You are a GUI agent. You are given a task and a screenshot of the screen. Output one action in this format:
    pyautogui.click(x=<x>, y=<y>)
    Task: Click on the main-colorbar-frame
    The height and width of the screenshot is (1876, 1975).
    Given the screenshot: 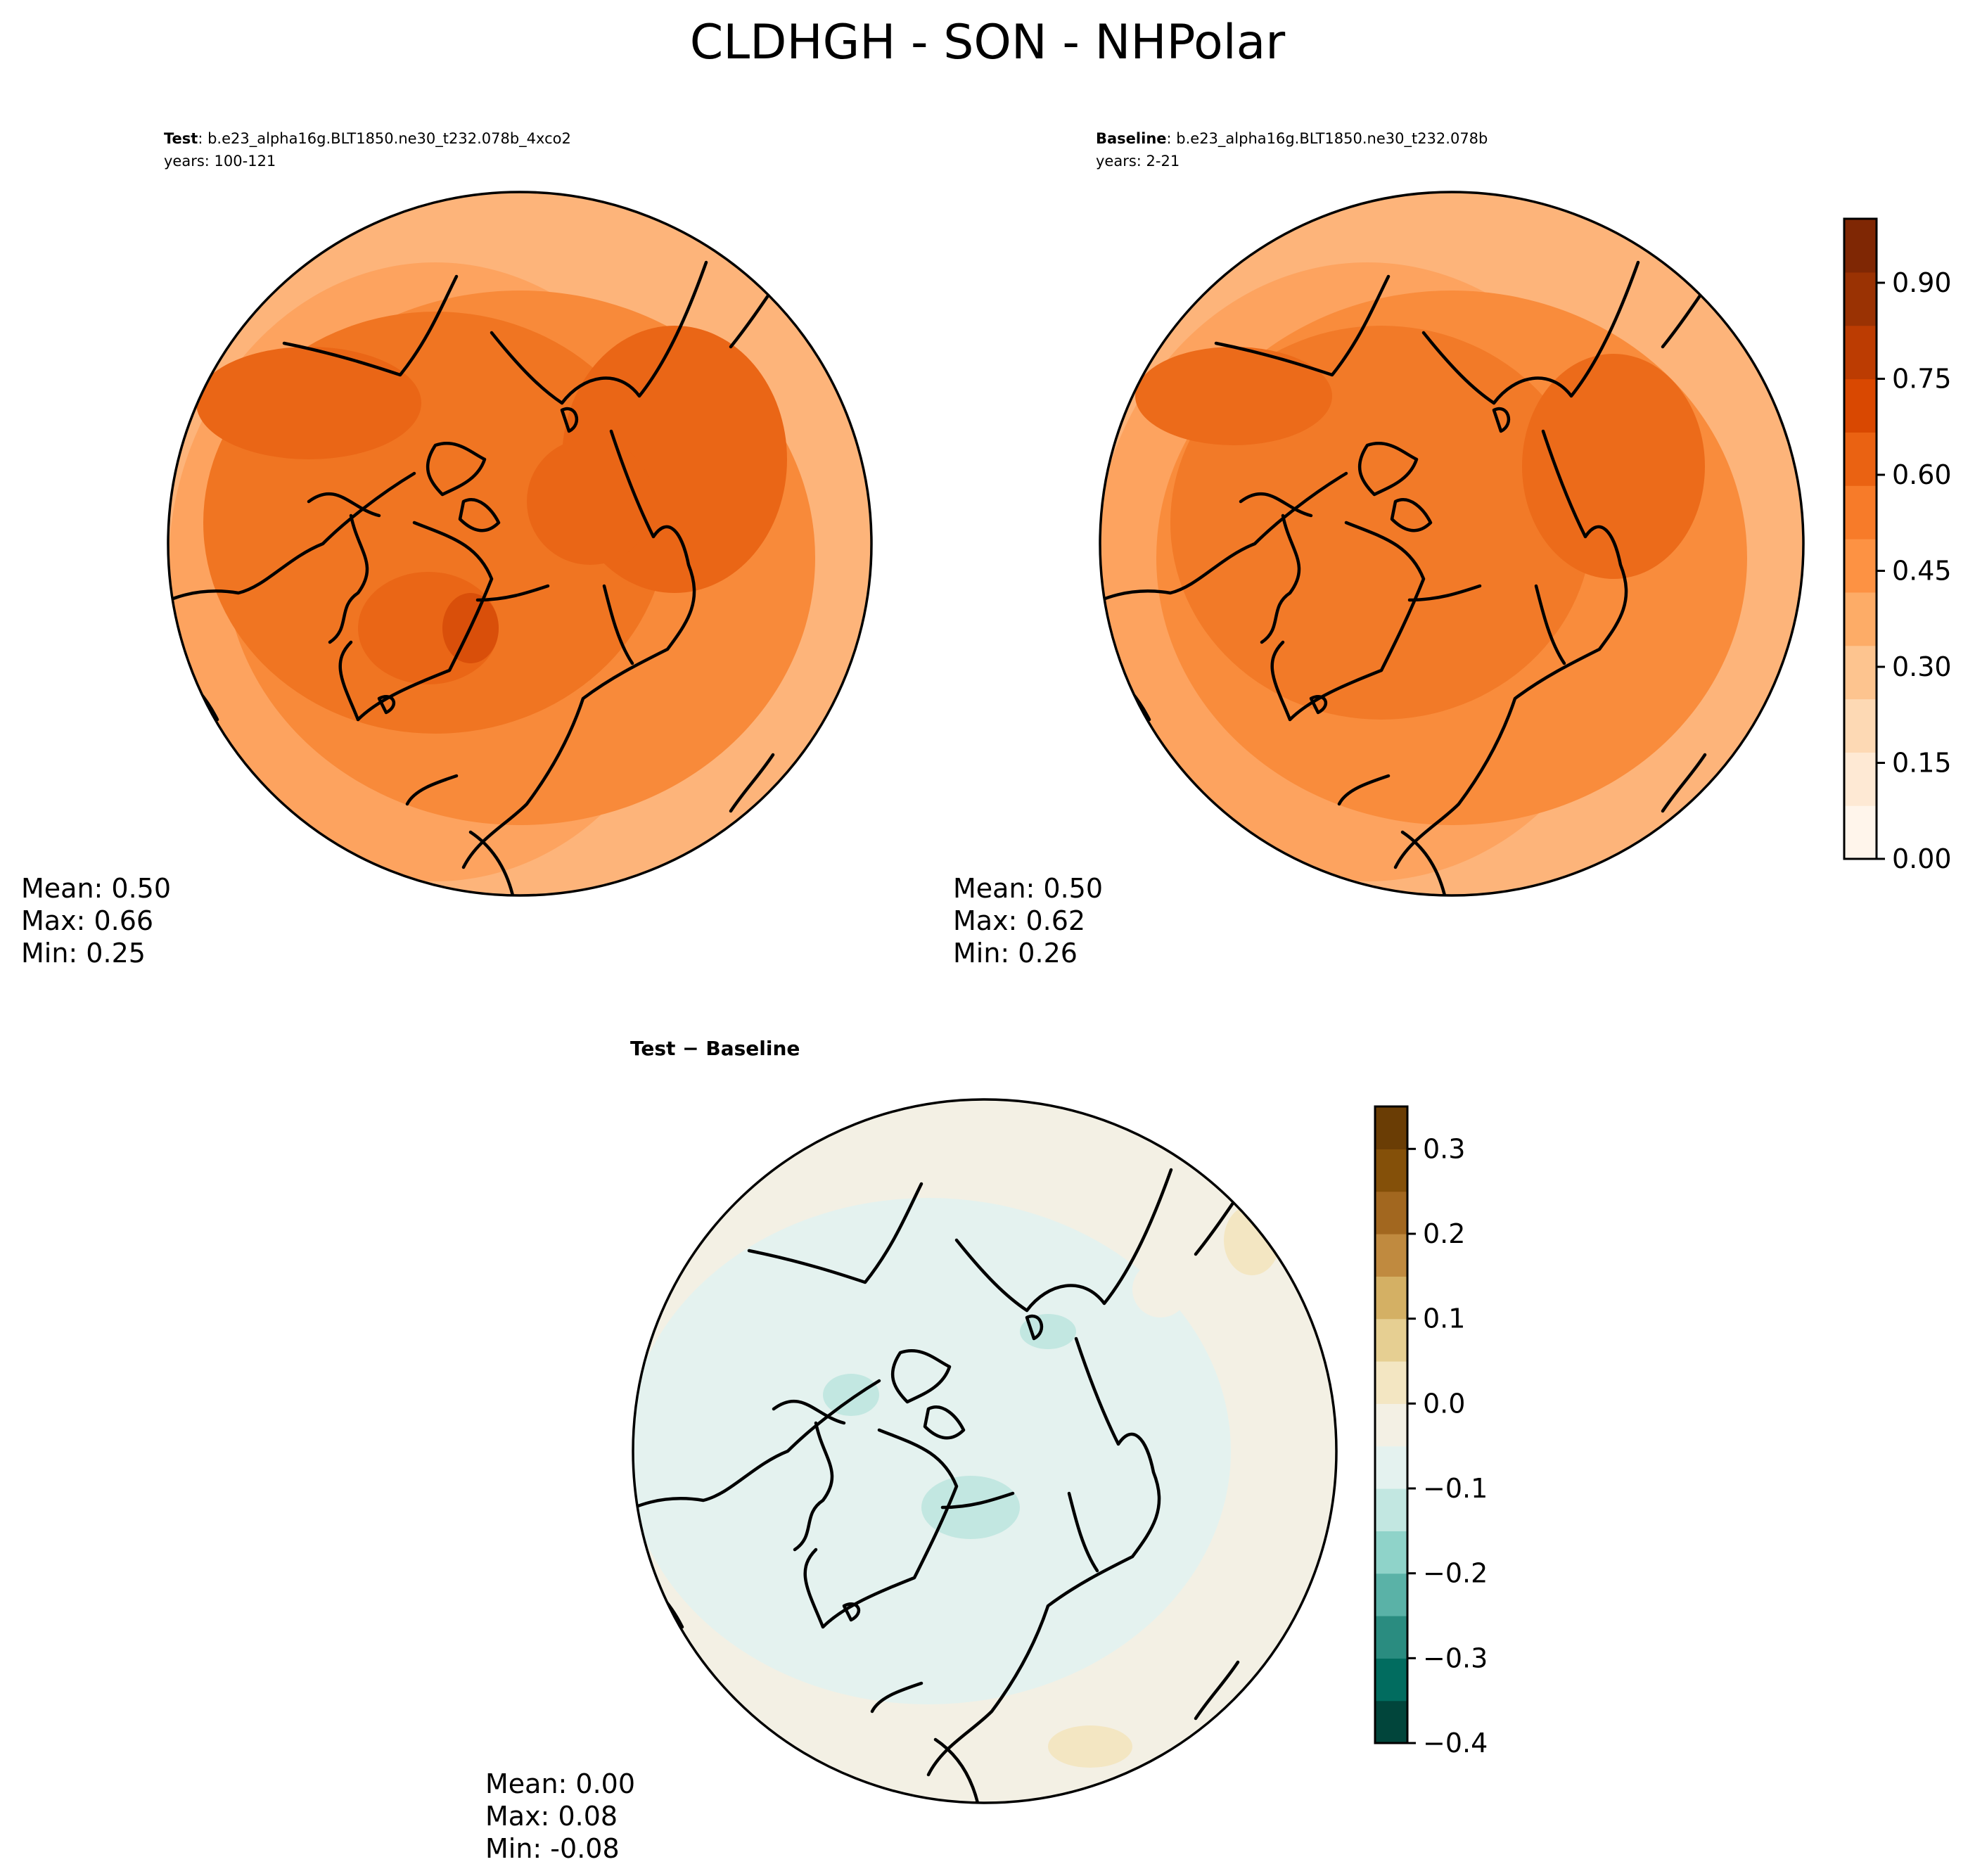 What is the action you would take?
    pyautogui.click(x=1860, y=538)
    